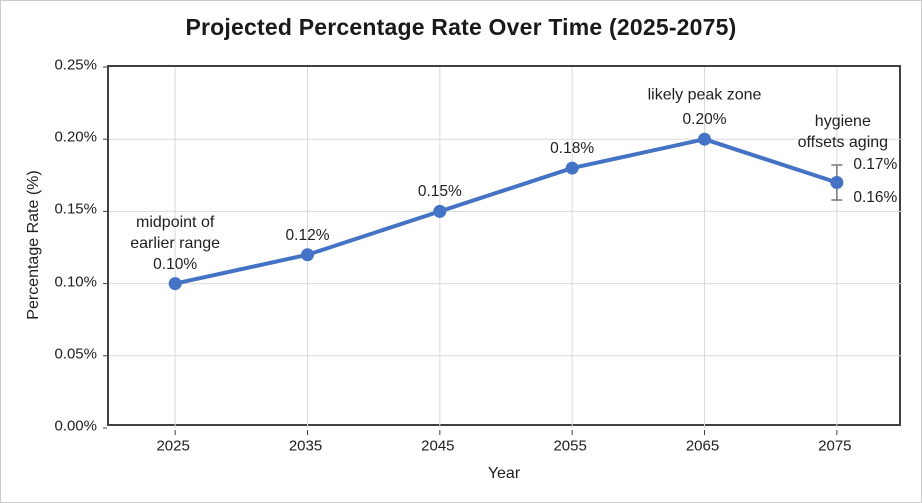  What do you see at coordinates (175, 223) in the screenshot?
I see `annotation-line: midpoint of` at bounding box center [175, 223].